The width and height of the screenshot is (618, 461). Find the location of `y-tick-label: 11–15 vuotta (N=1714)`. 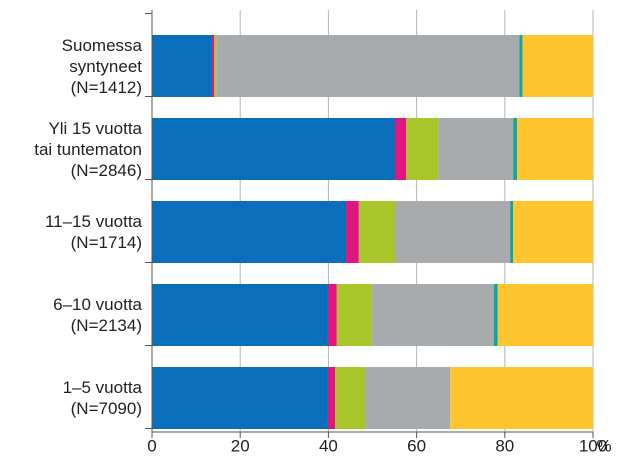

y-tick-label: 11–15 vuotta (N=1714) is located at coordinates (93, 232).